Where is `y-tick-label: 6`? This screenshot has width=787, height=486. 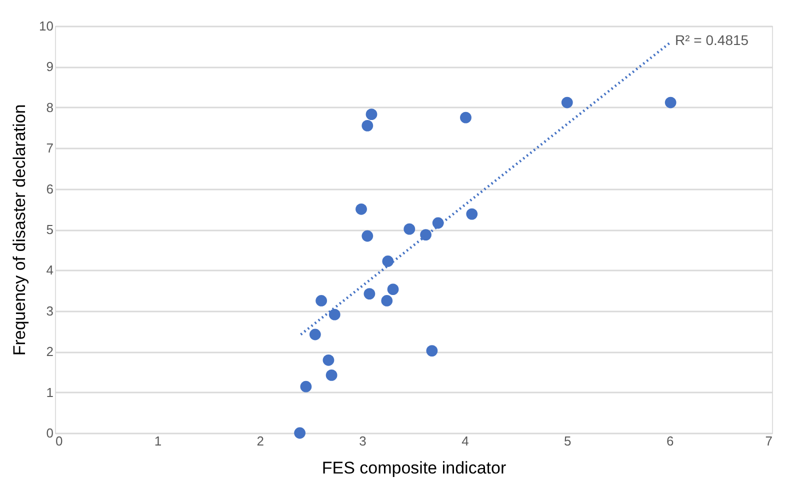 y-tick-label: 6 is located at coordinates (50, 188).